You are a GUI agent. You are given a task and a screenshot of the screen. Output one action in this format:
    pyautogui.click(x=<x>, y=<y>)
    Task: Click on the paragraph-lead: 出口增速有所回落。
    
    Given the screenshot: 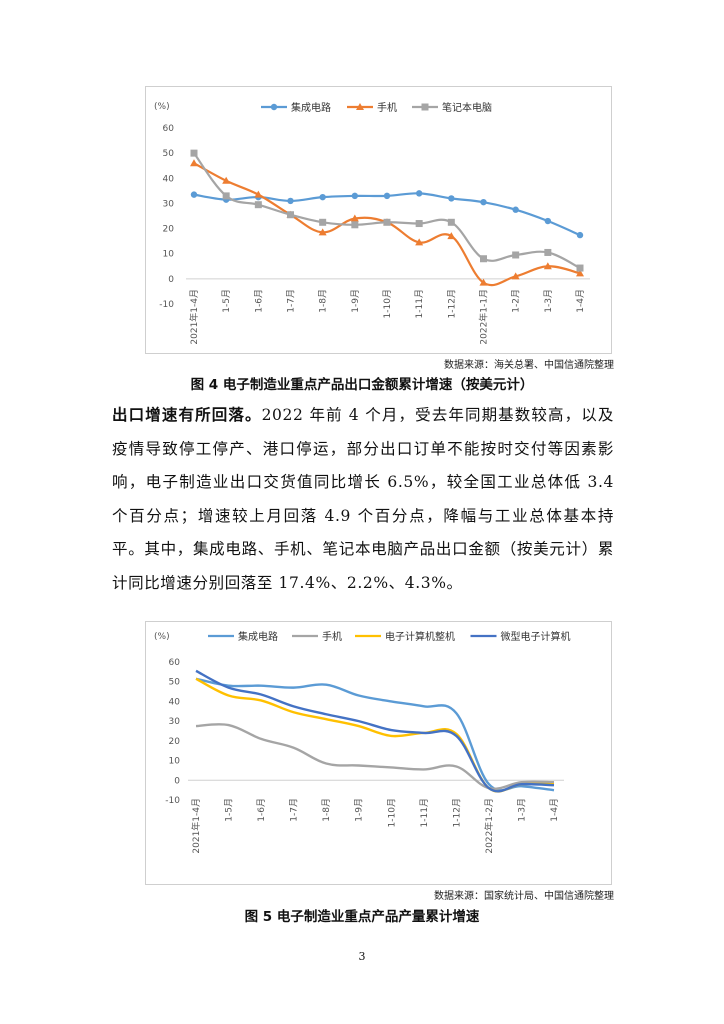 What is the action you would take?
    pyautogui.click(x=187, y=414)
    